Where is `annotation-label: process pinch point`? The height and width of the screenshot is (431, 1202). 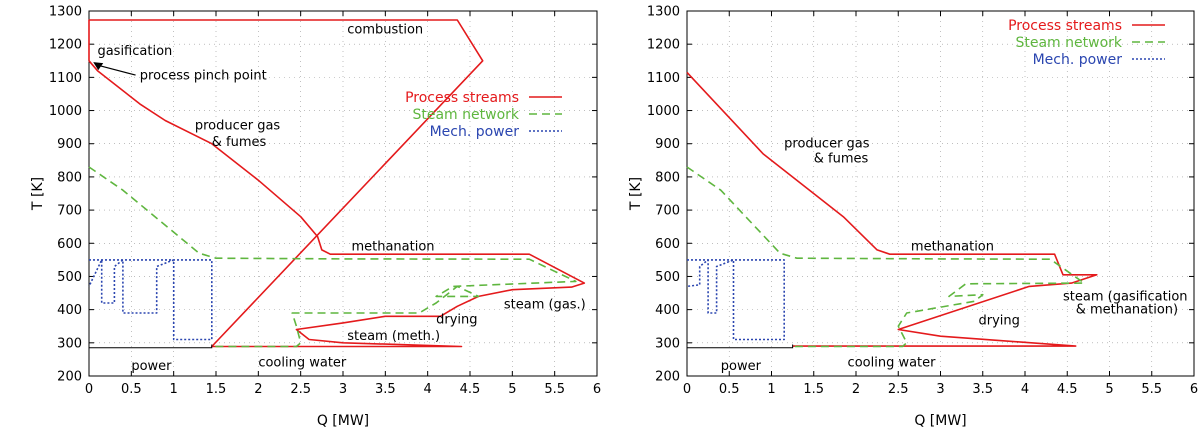
annotation-label: process pinch point is located at coordinates (203, 76).